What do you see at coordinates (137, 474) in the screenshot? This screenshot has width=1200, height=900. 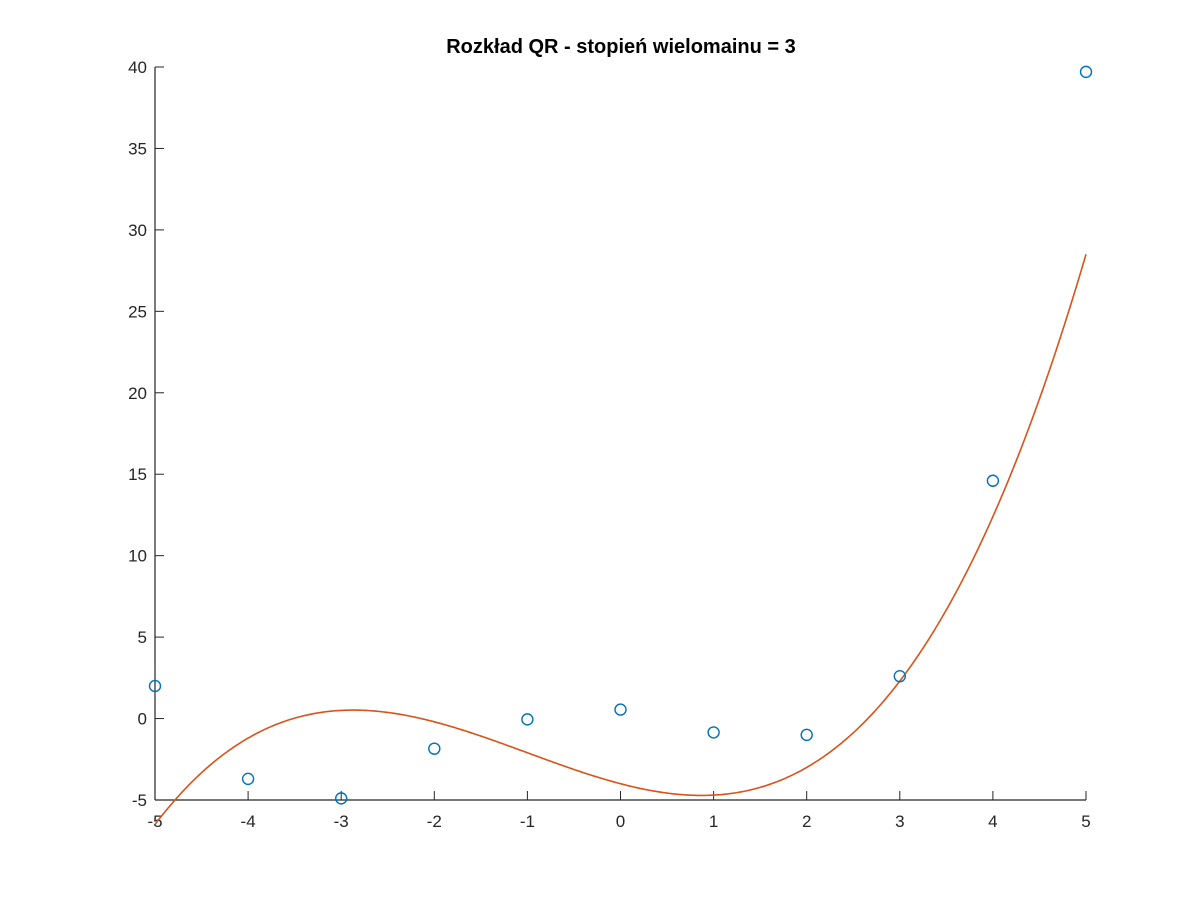 I see `y-tick-label: 15` at bounding box center [137, 474].